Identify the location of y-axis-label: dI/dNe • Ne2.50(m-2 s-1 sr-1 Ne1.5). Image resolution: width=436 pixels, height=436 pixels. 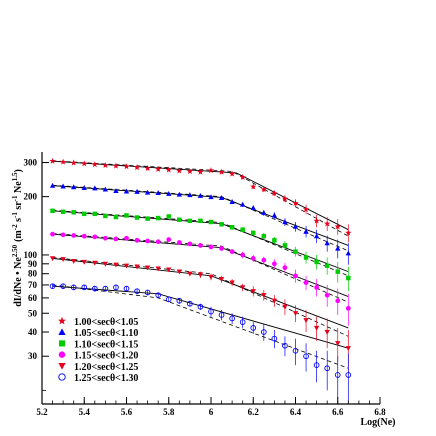
(17, 238).